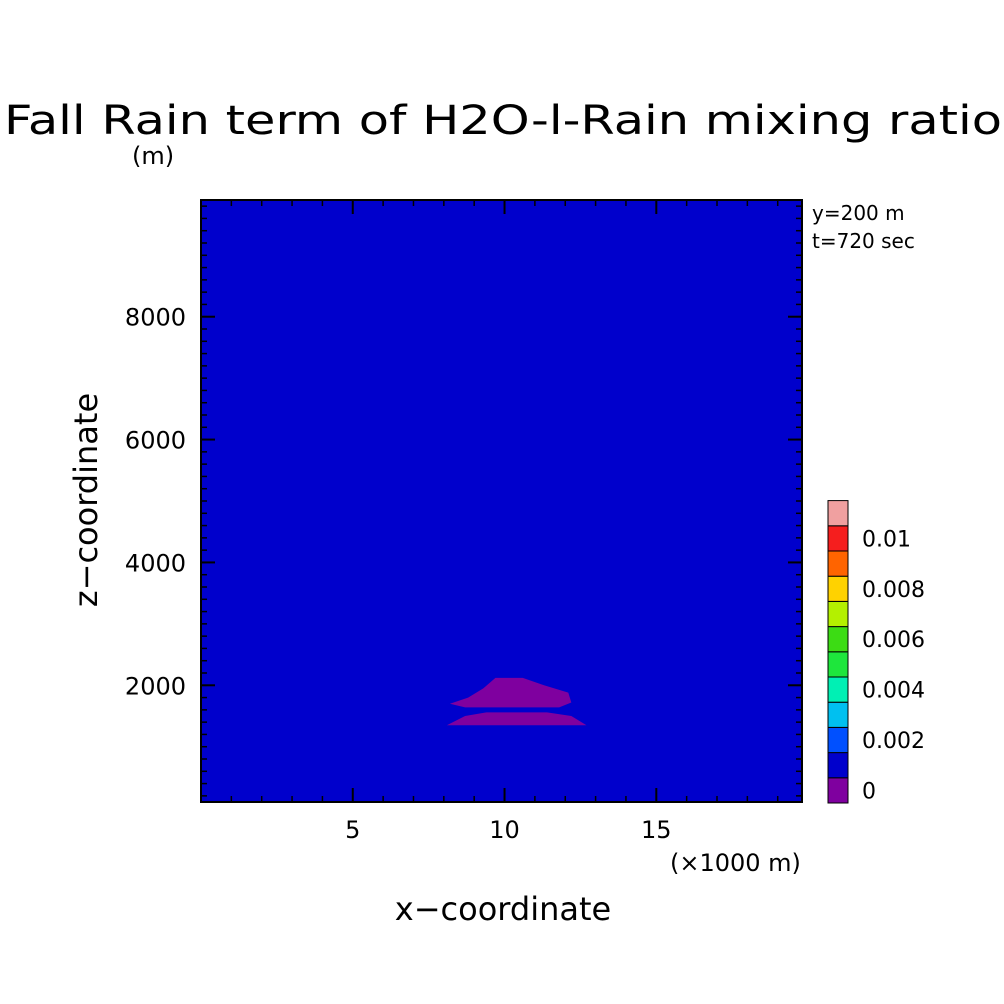 This screenshot has width=1004, height=1004. I want to click on x-axis-unit: (×1000 m), so click(735, 863).